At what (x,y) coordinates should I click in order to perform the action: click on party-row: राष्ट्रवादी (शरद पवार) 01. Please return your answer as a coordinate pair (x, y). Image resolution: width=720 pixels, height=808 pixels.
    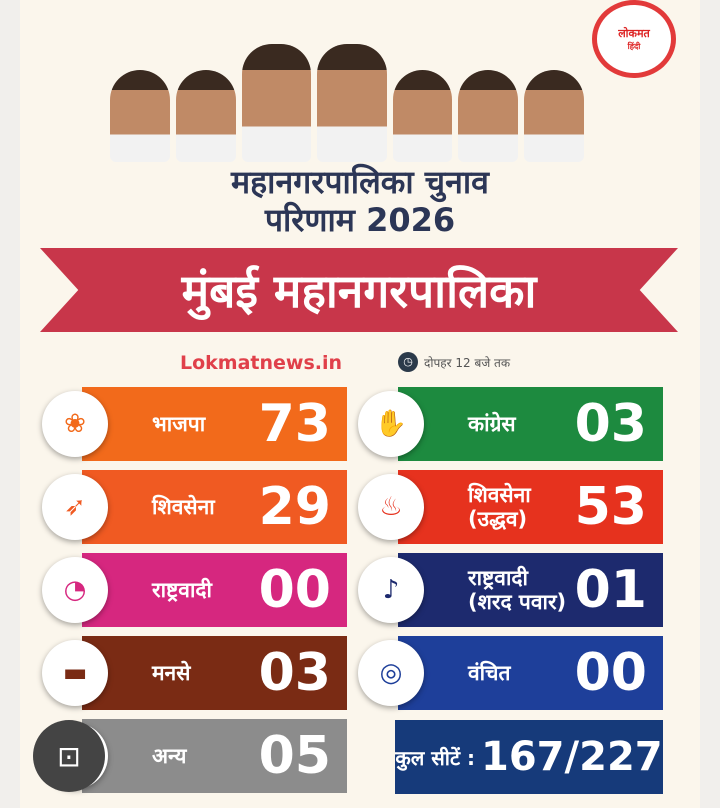
    Looking at the image, I should click on (530, 590).